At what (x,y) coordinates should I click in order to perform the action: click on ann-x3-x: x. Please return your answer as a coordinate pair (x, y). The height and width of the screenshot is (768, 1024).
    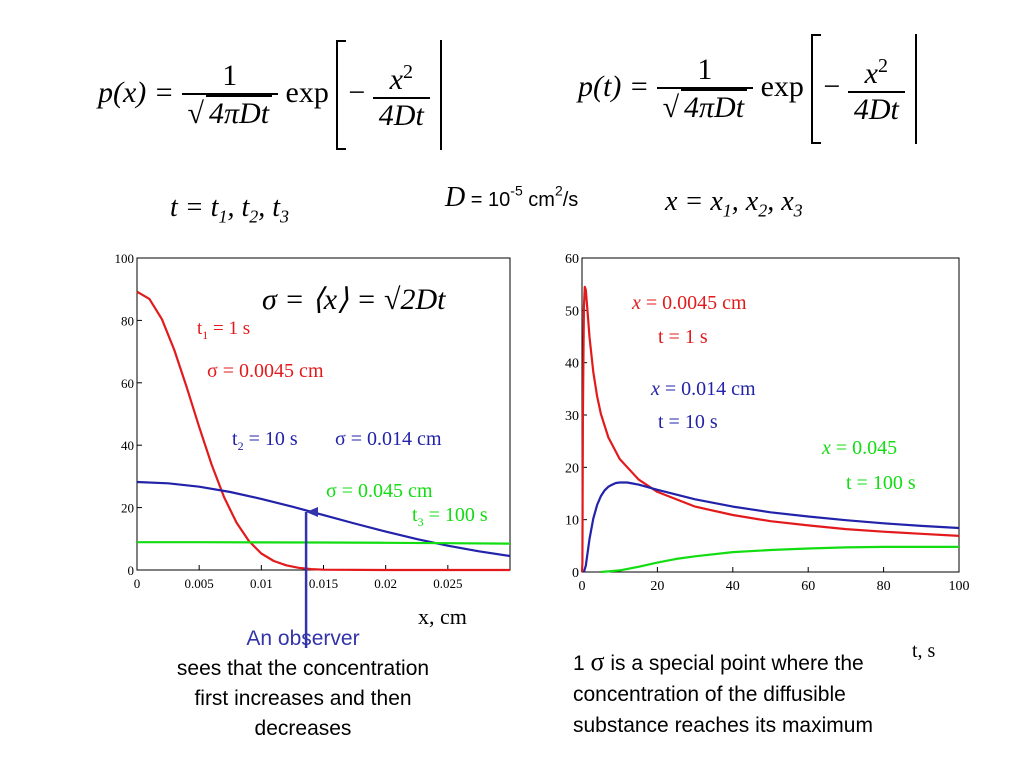
    Looking at the image, I should click on (826, 448).